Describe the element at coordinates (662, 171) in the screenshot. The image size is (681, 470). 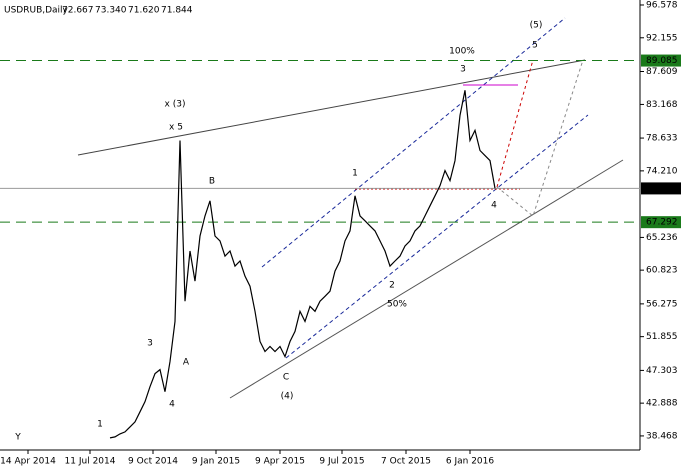
I see `y-tick-label: 74.210` at that location.